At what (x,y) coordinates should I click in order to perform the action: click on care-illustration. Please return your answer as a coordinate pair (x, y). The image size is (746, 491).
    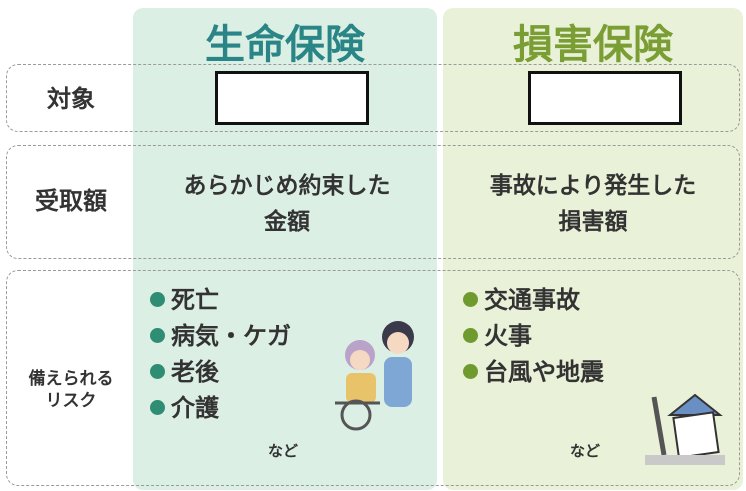
    Looking at the image, I should click on (374, 376).